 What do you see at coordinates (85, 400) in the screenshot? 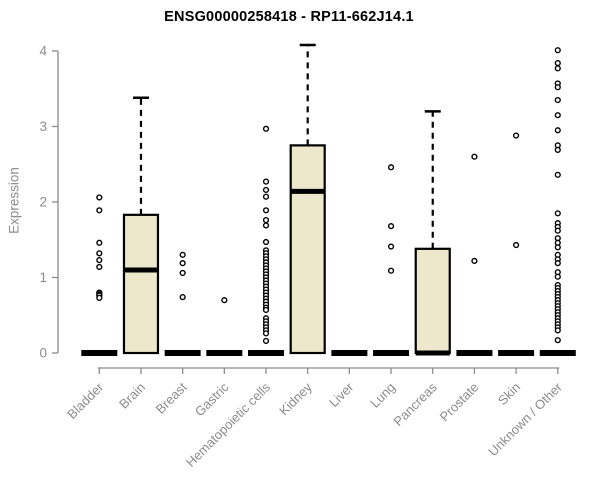
I see `x-tick-label-bladder: Bladder` at bounding box center [85, 400].